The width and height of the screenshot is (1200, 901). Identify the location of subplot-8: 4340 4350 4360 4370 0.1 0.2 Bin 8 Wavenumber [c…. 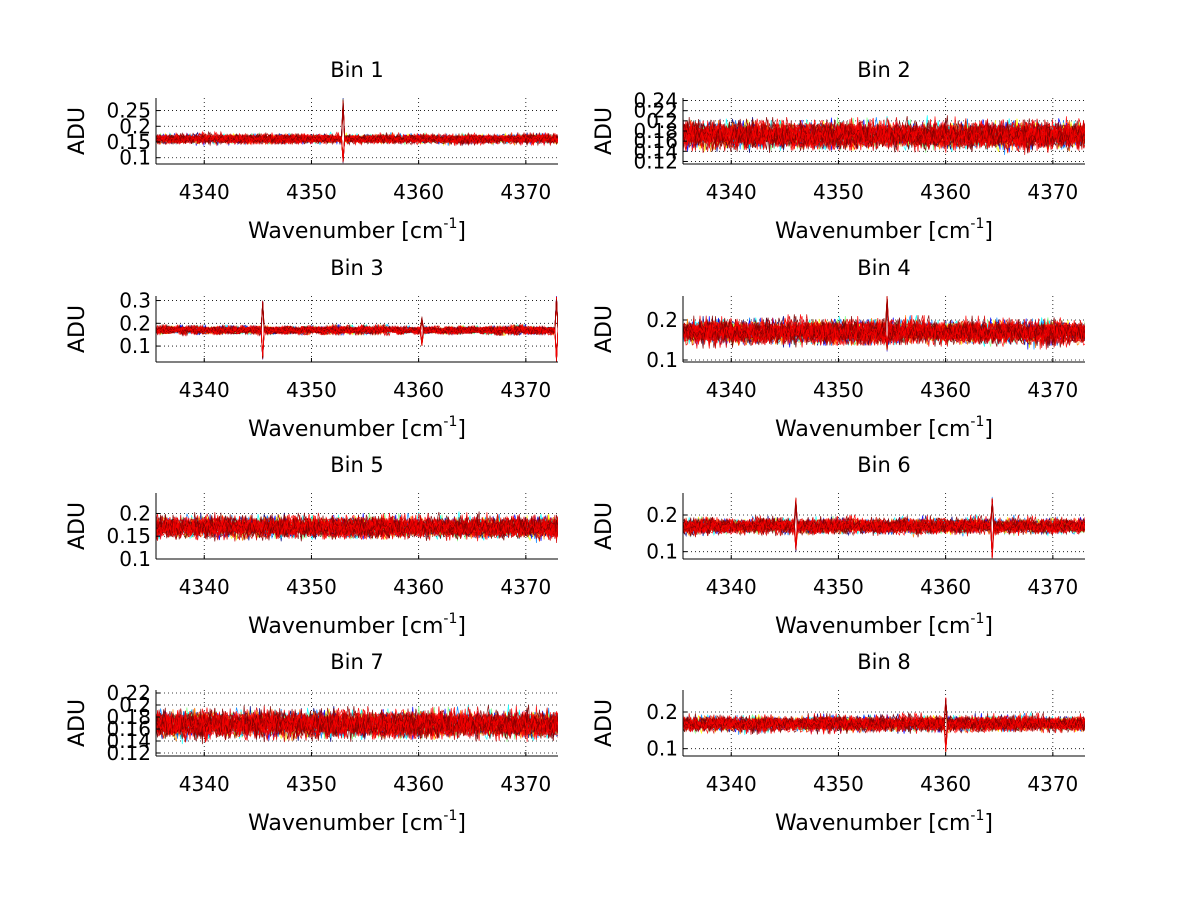
(838, 743).